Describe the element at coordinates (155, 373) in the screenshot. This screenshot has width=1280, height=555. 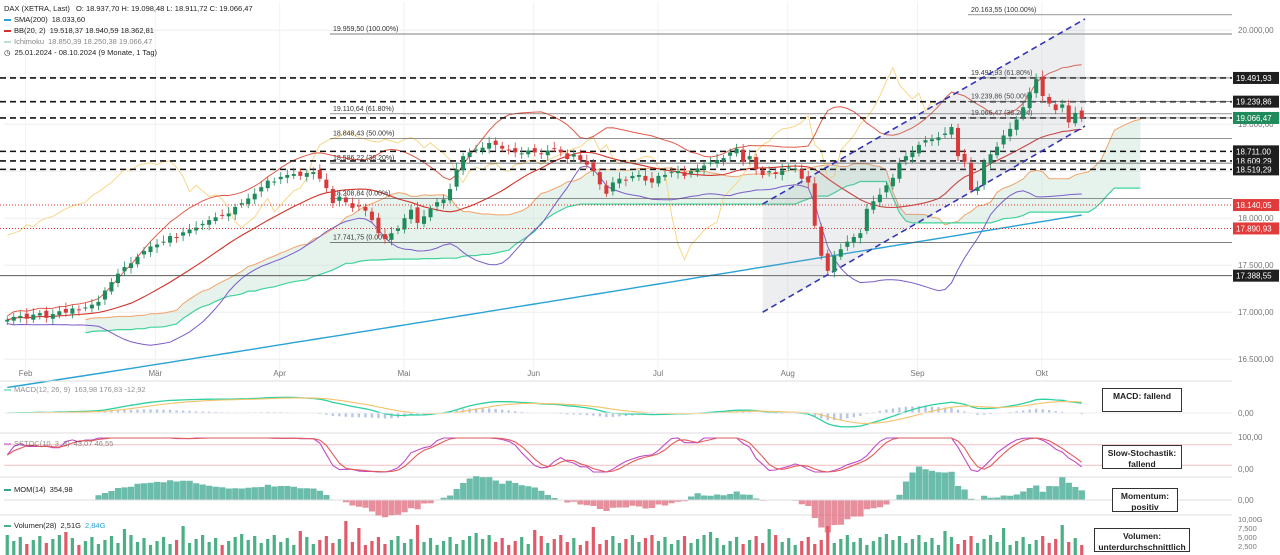
I see `x-tick-label: Mär` at that location.